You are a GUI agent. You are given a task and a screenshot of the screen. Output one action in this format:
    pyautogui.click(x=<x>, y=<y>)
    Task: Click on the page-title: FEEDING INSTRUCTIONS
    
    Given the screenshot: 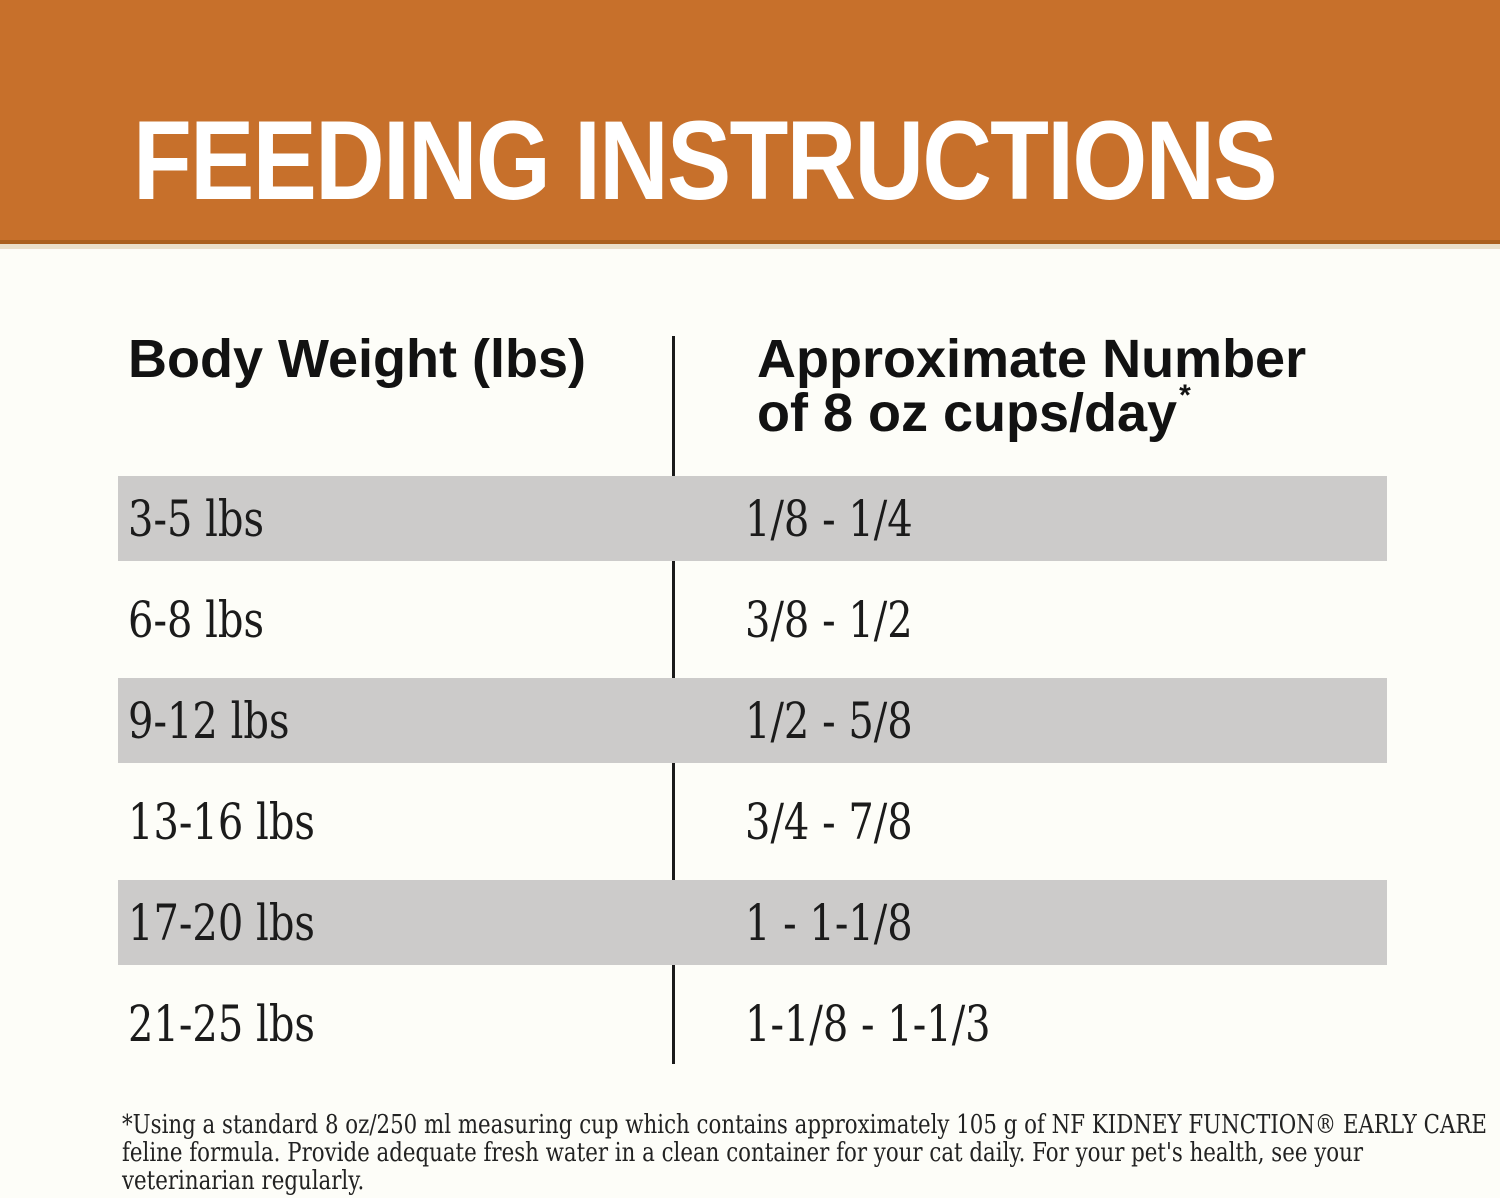 What is the action you would take?
    pyautogui.click(x=705, y=160)
    